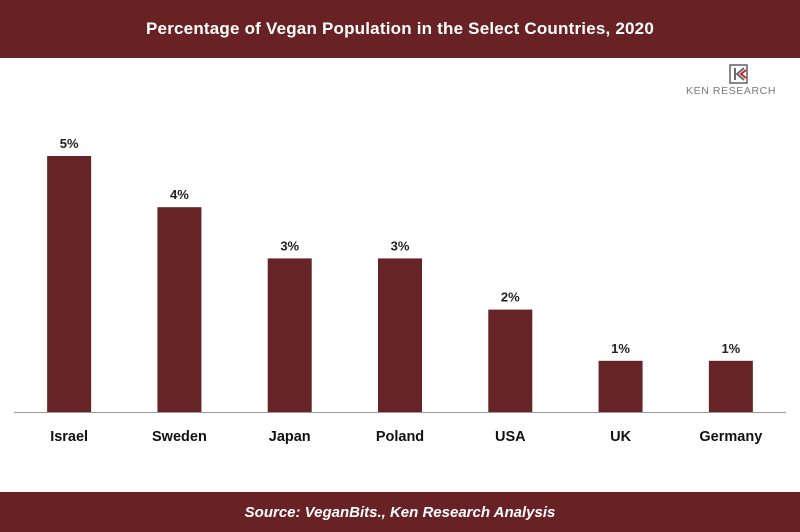 The image size is (800, 532). I want to click on ken-research-logo: KEN RESEARCH, so click(741, 81).